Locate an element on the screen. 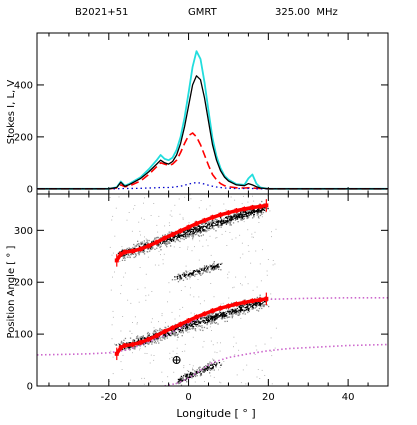  x-tick-label: 20 is located at coordinates (268, 397).